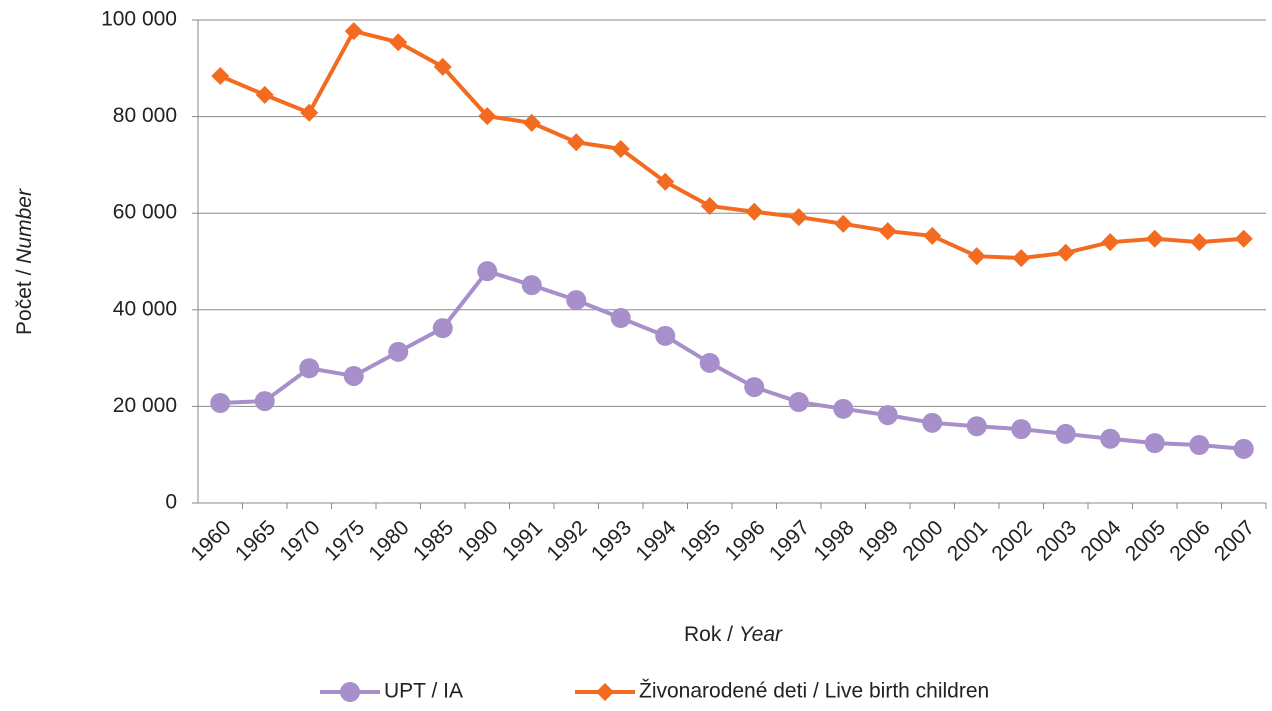 The image size is (1272, 711). I want to click on x-tick-label: 1998, so click(833, 540).